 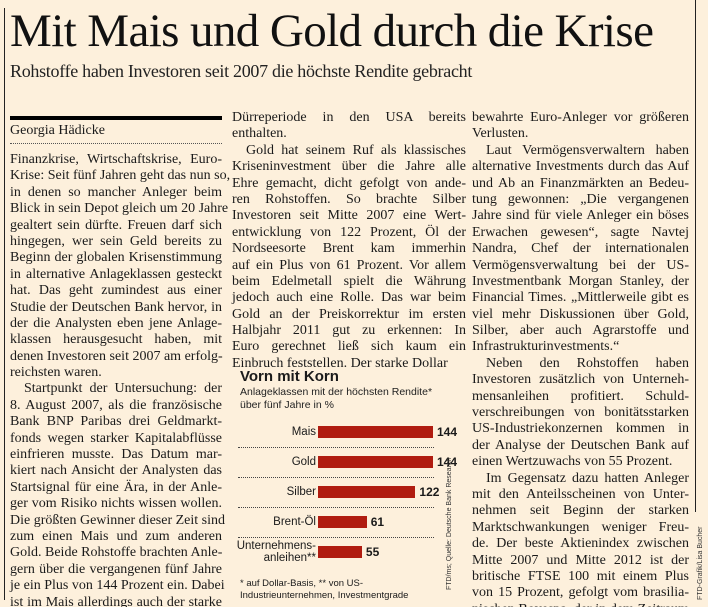 I want to click on text-line: Marktschwankungen weniger Freu-, so click(x=580, y=527).